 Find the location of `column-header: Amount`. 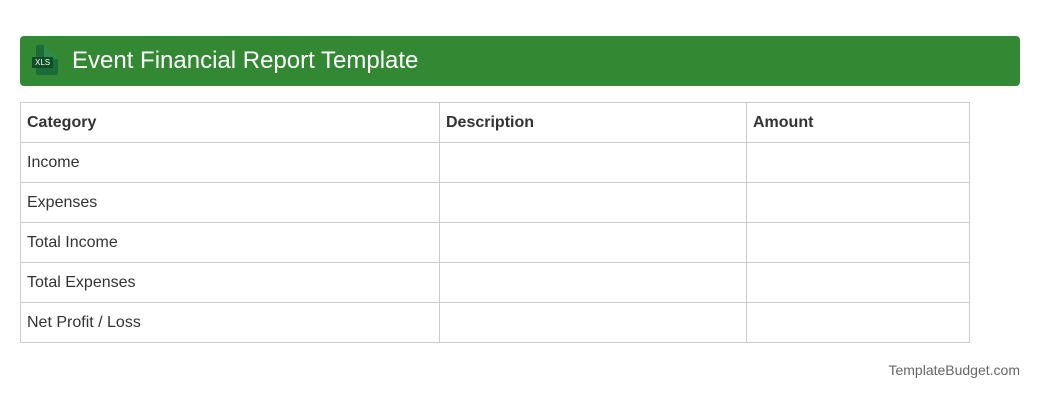

column-header: Amount is located at coordinates (858, 122).